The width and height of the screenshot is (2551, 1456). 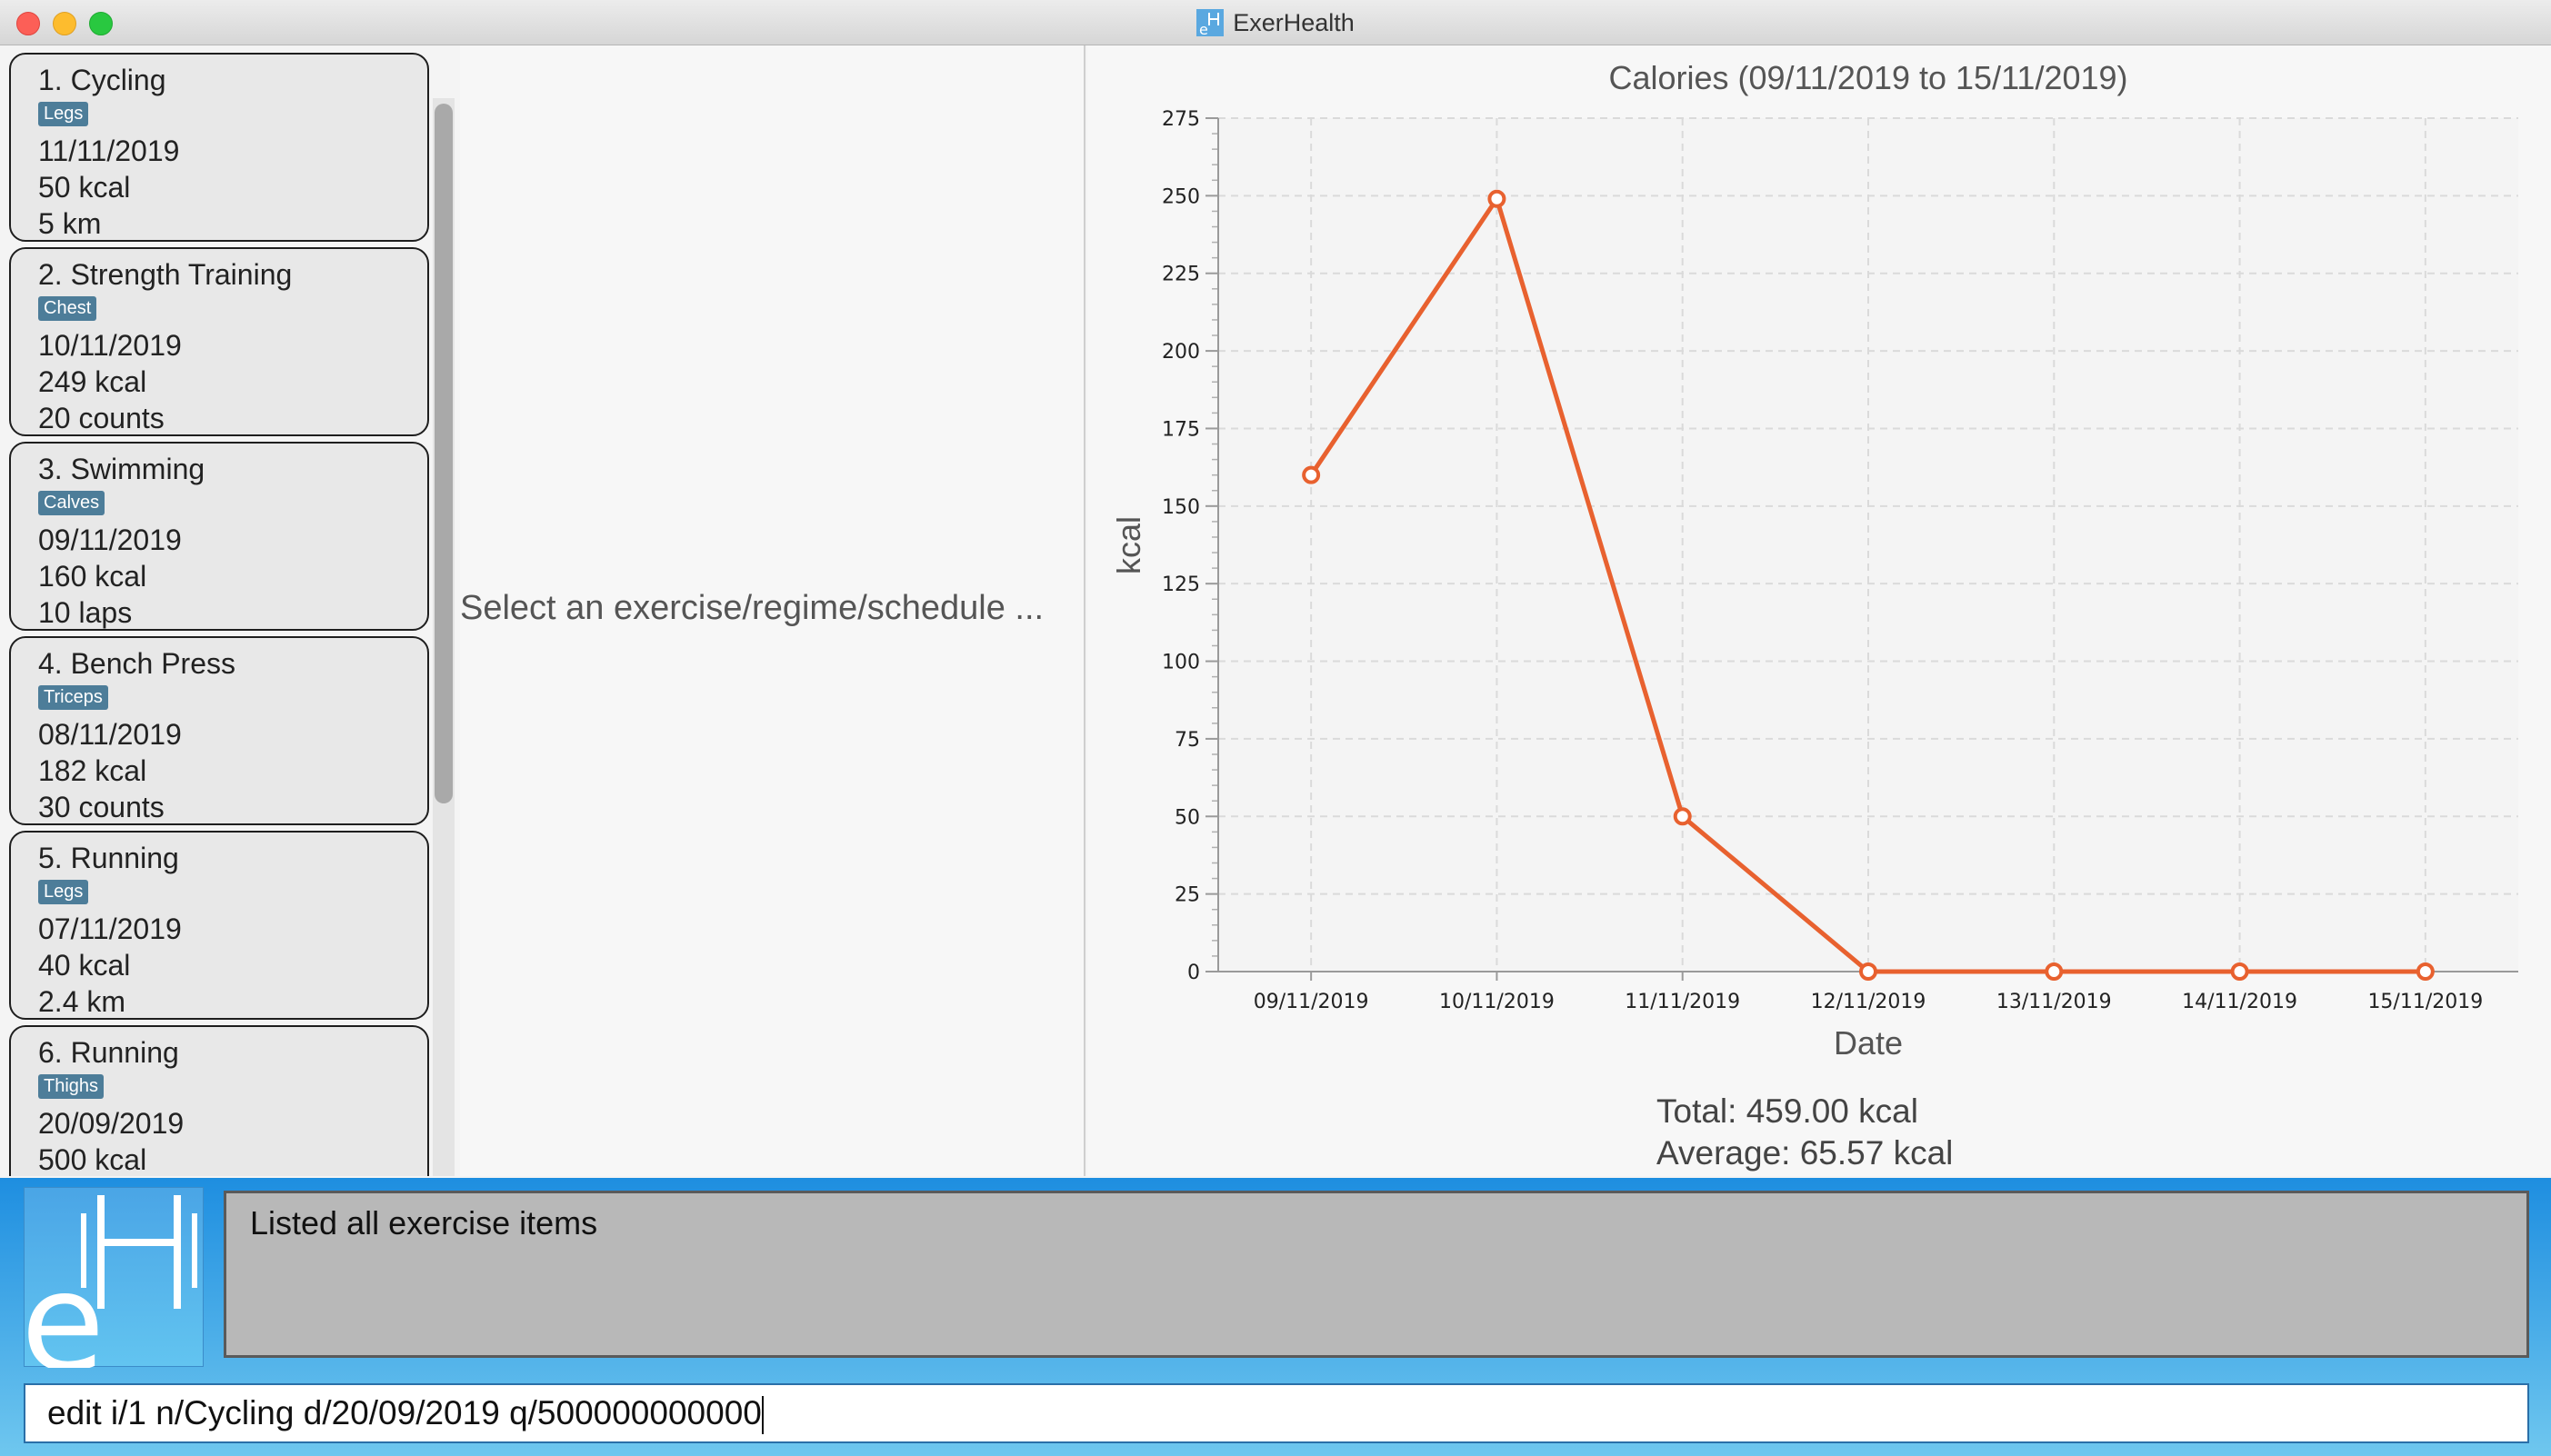 I want to click on total-calories: Total: 459.00 kcal, so click(x=1787, y=1111).